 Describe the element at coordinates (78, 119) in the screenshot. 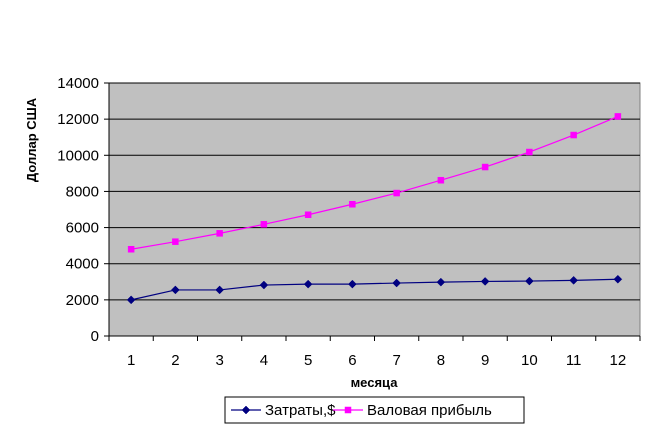

I see `y-tick-label: 12000` at that location.